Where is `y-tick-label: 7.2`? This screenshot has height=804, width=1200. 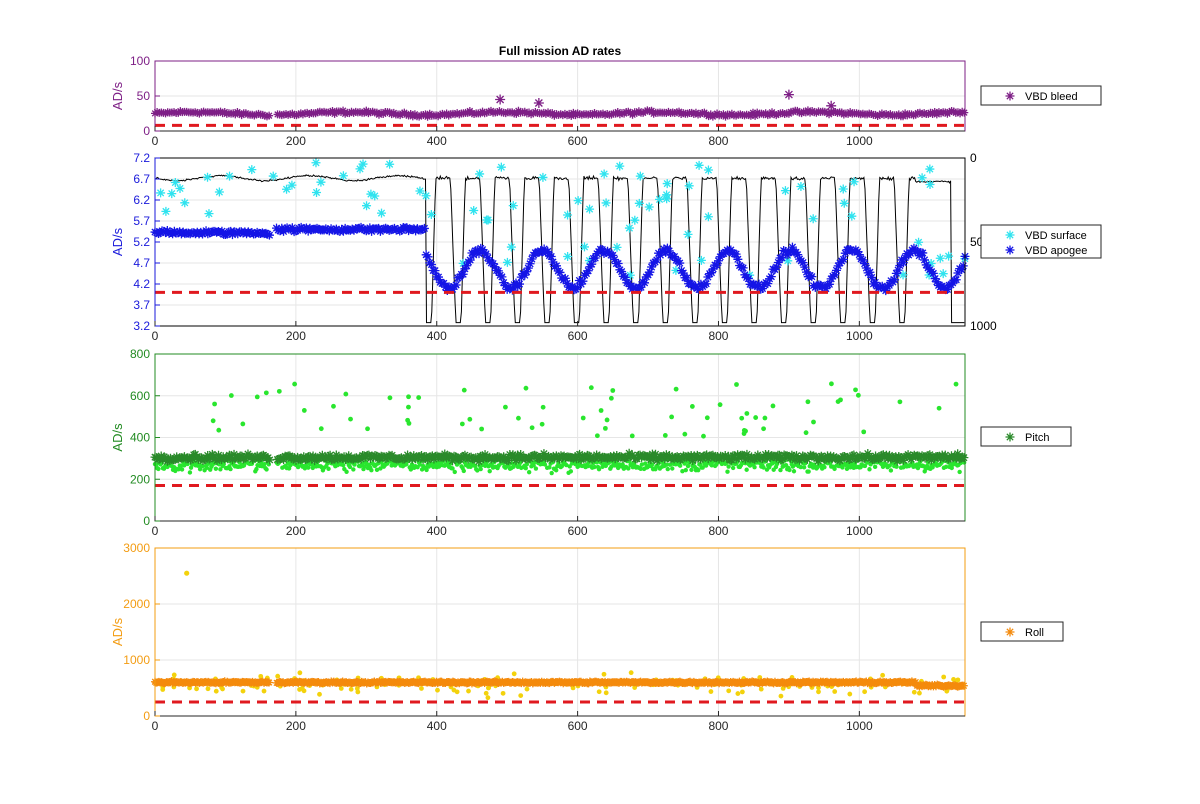 y-tick-label: 7.2 is located at coordinates (141, 158).